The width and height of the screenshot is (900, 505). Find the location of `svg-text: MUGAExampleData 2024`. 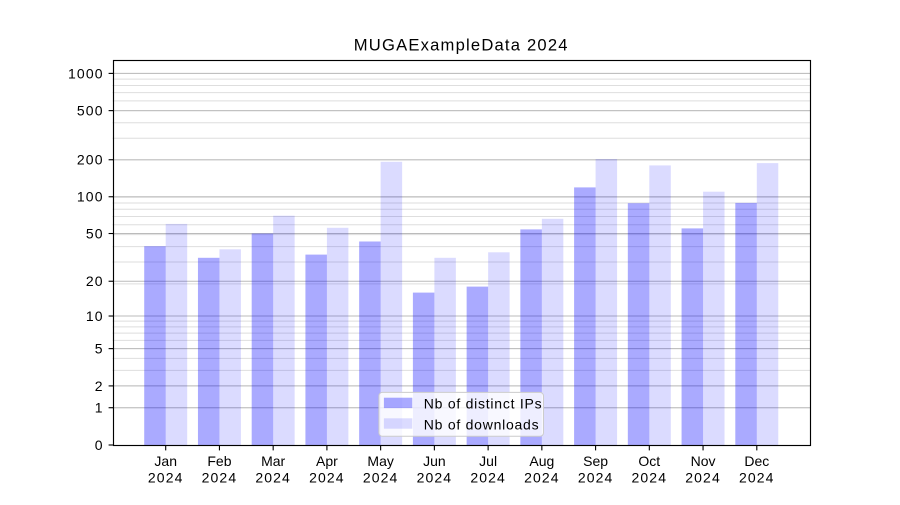

svg-text: MUGAExampleData 2024 is located at coordinates (461, 45).